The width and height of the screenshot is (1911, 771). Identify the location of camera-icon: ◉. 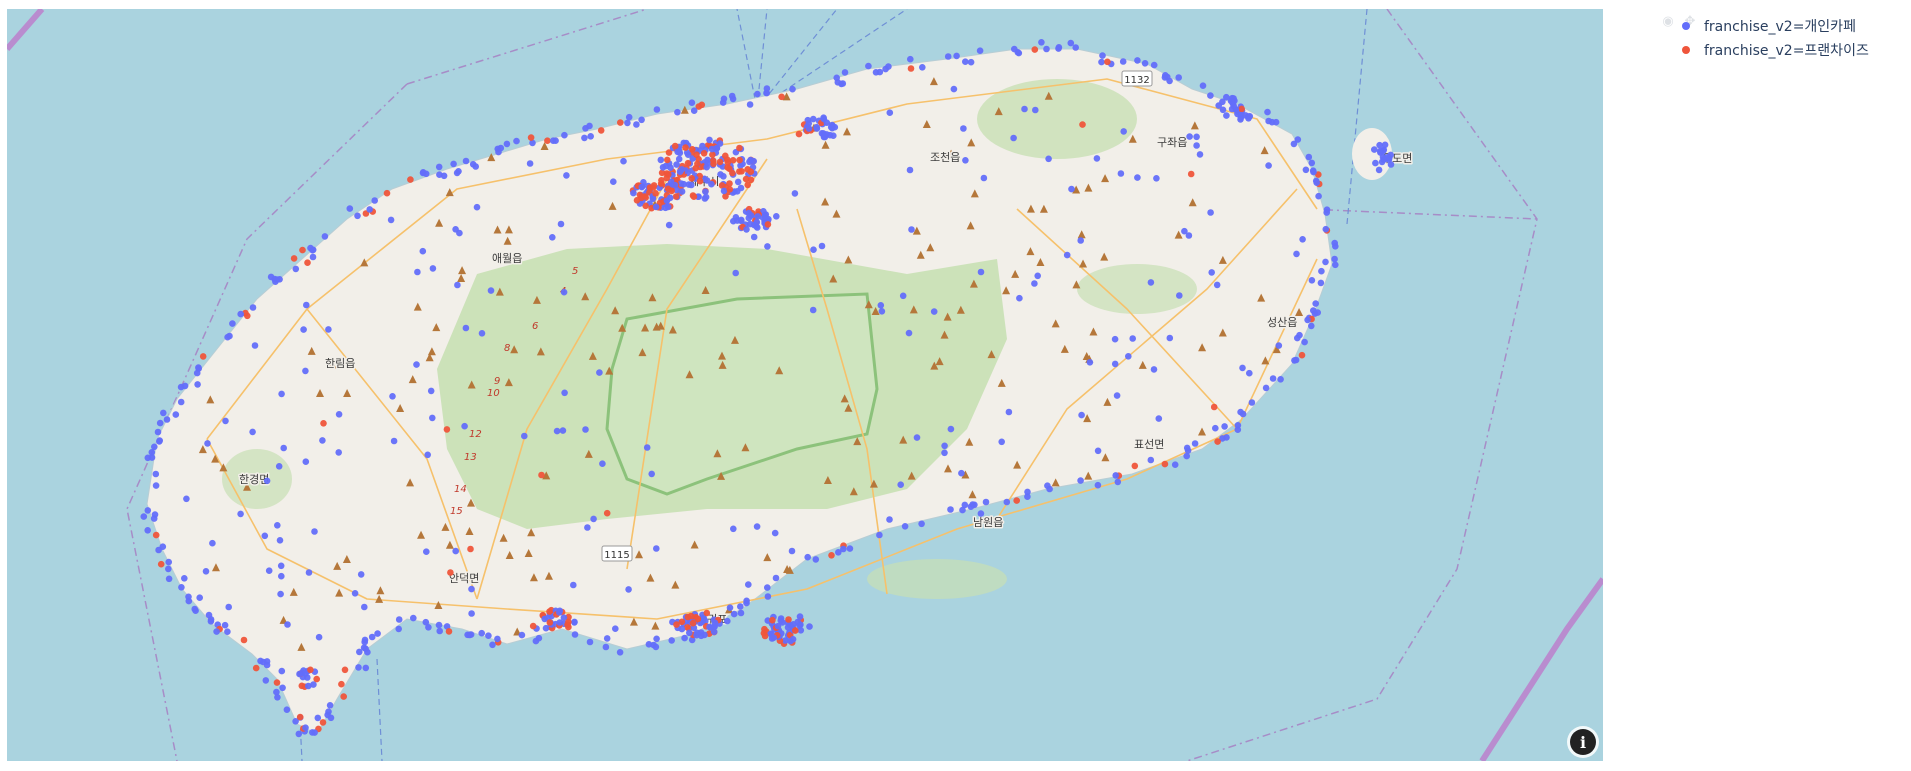
(1668, 21).